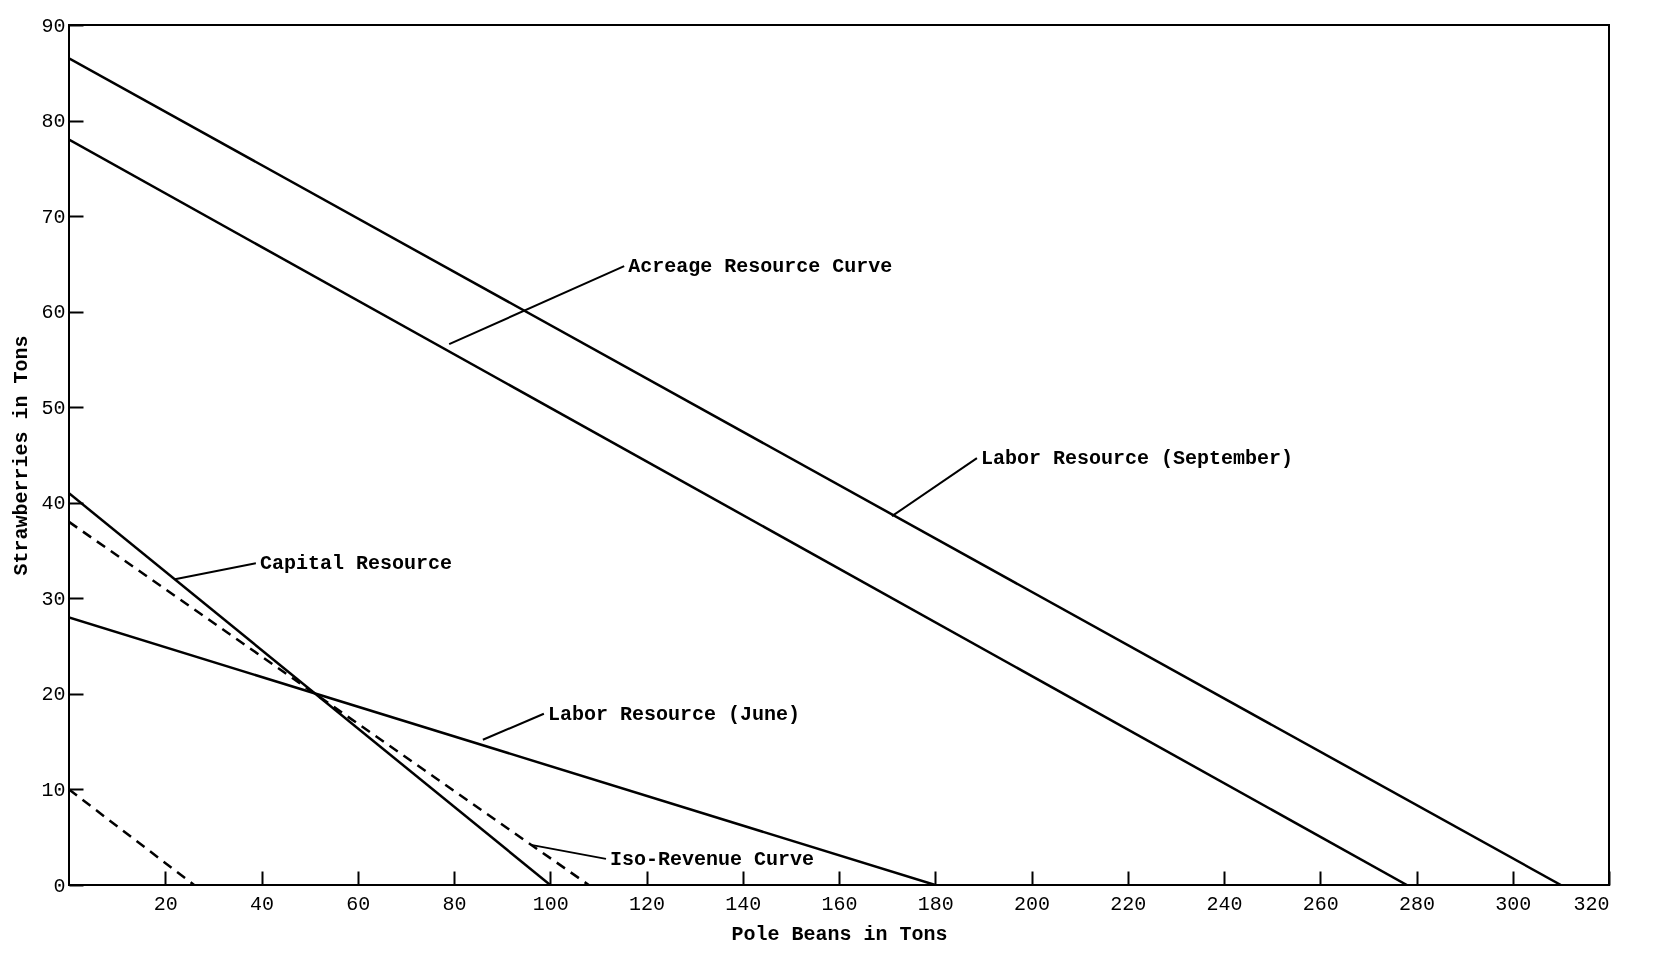 Image resolution: width=1663 pixels, height=974 pixels. I want to click on x-tick-label: 60, so click(358, 904).